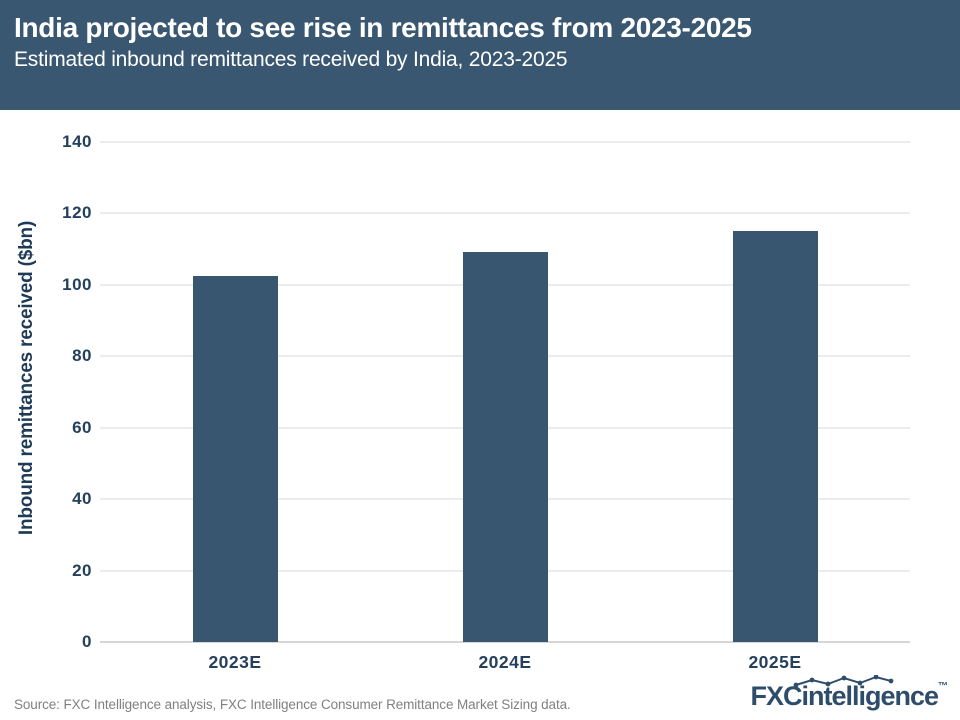 The width and height of the screenshot is (960, 720). Describe the element at coordinates (844, 696) in the screenshot. I see `logo-text: FXCintelligence` at that location.